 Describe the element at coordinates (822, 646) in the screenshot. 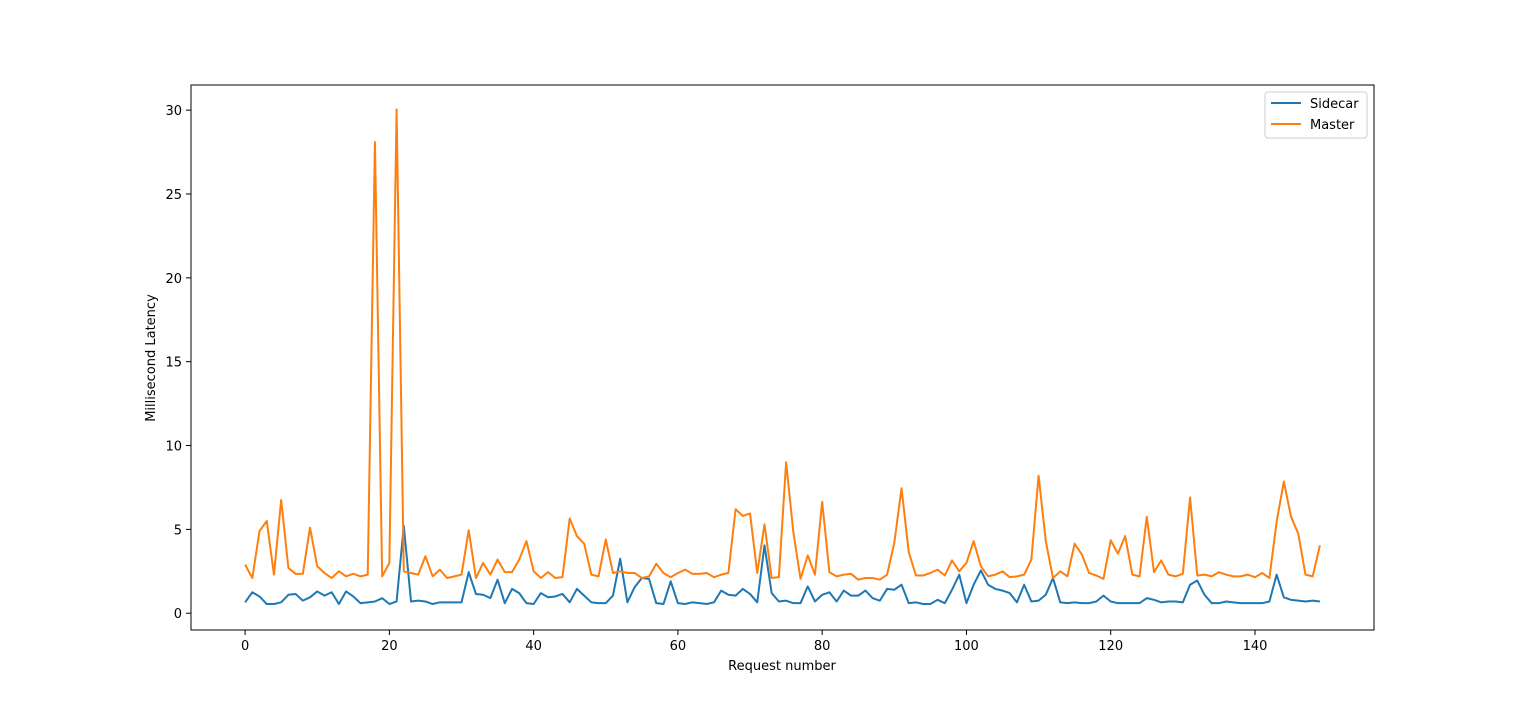

I see `x-tick-label: 80` at that location.